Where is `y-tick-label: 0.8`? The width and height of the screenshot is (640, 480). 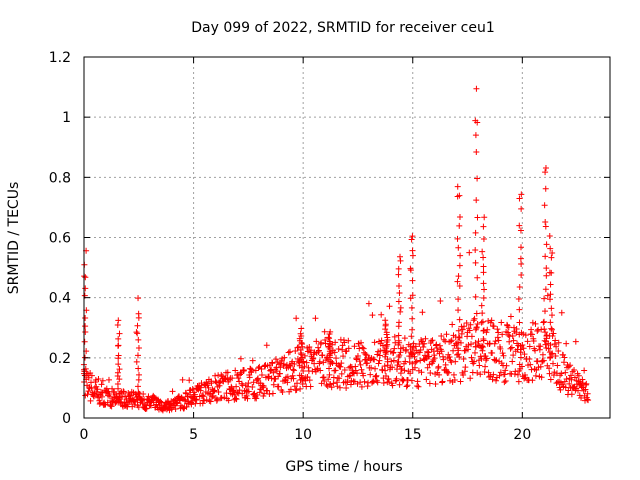 y-tick-label: 0.8 is located at coordinates (60, 178).